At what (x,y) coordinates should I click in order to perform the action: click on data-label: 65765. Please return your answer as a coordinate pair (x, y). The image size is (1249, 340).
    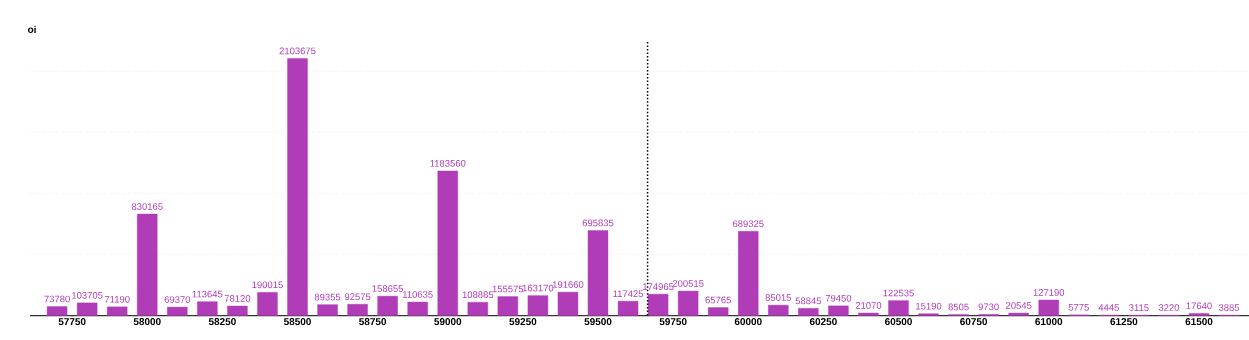
    Looking at the image, I should click on (718, 300).